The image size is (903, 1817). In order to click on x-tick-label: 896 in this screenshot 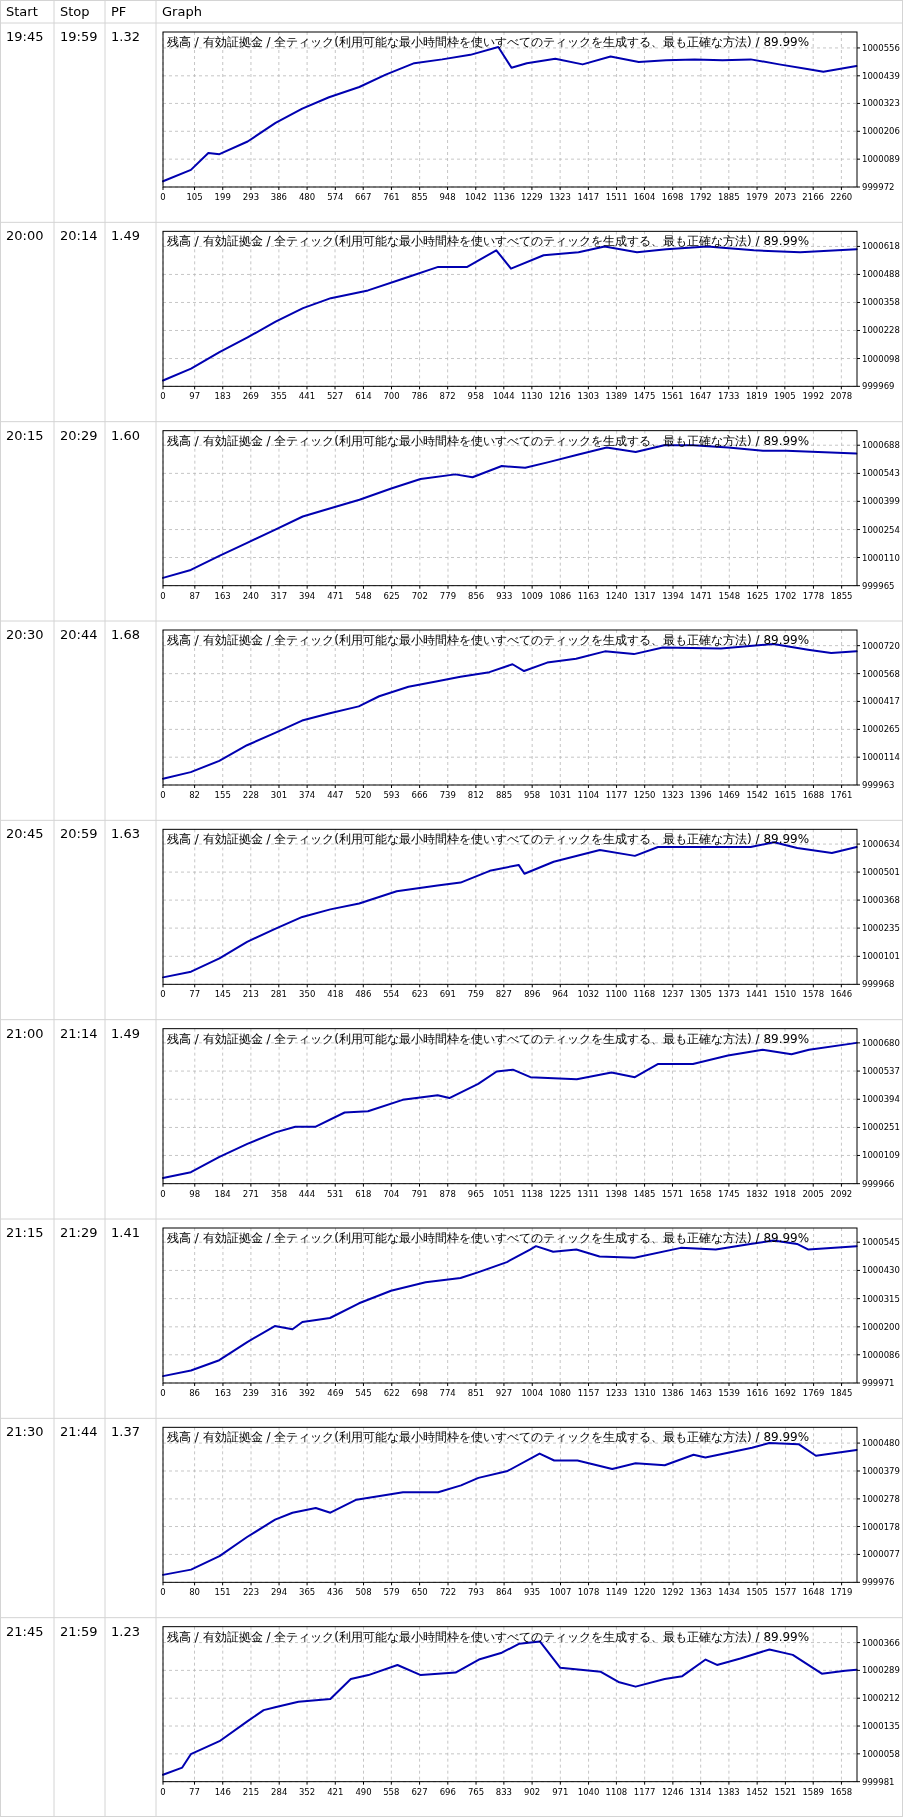, I will do `click(532, 994)`.